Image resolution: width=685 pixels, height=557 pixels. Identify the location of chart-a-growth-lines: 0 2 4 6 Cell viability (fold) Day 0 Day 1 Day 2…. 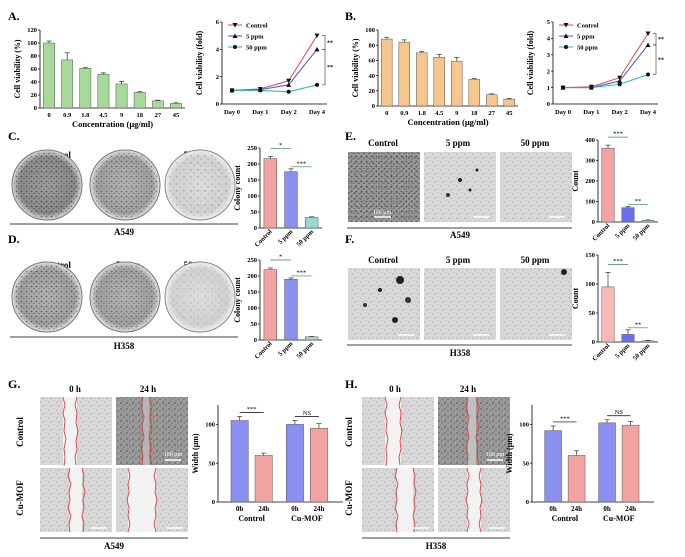
(264, 67).